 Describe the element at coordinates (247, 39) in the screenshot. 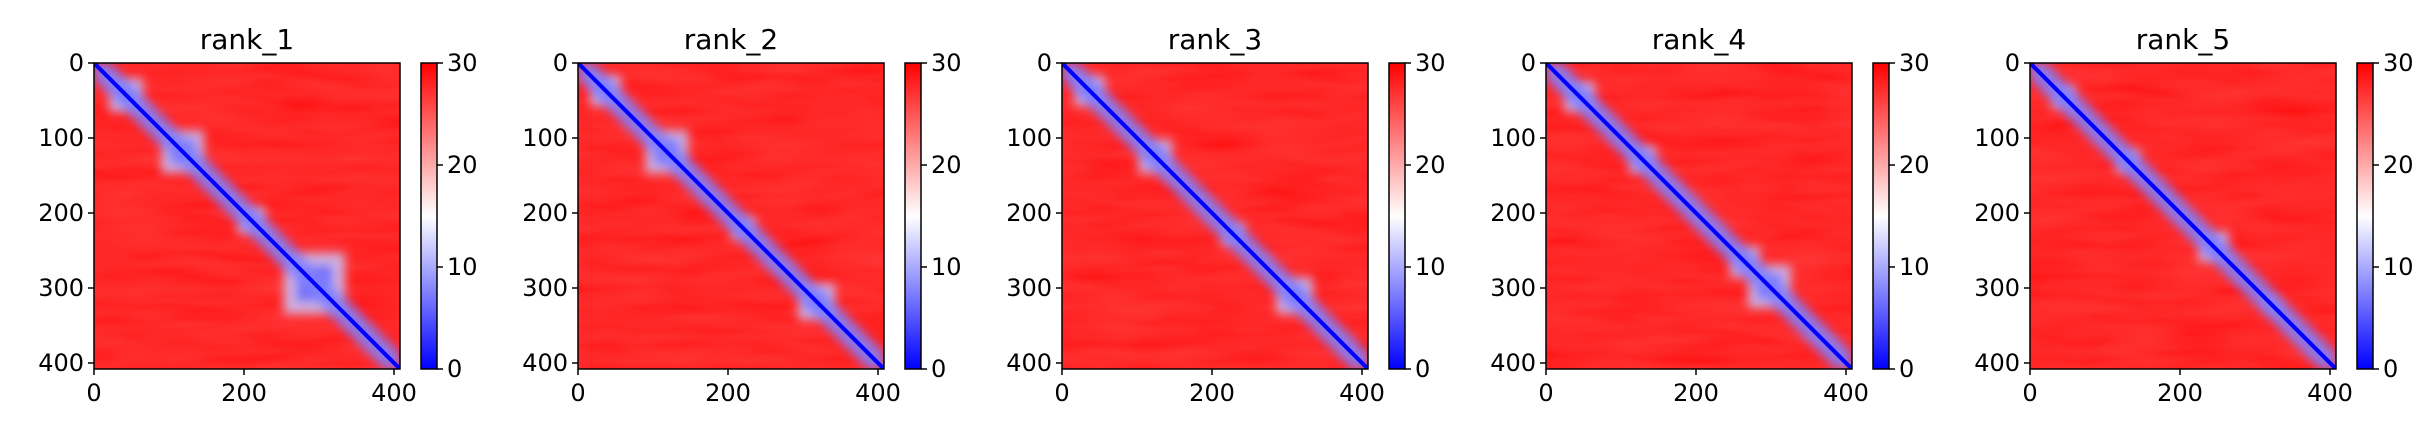

I see `panel-title: rank_1` at that location.